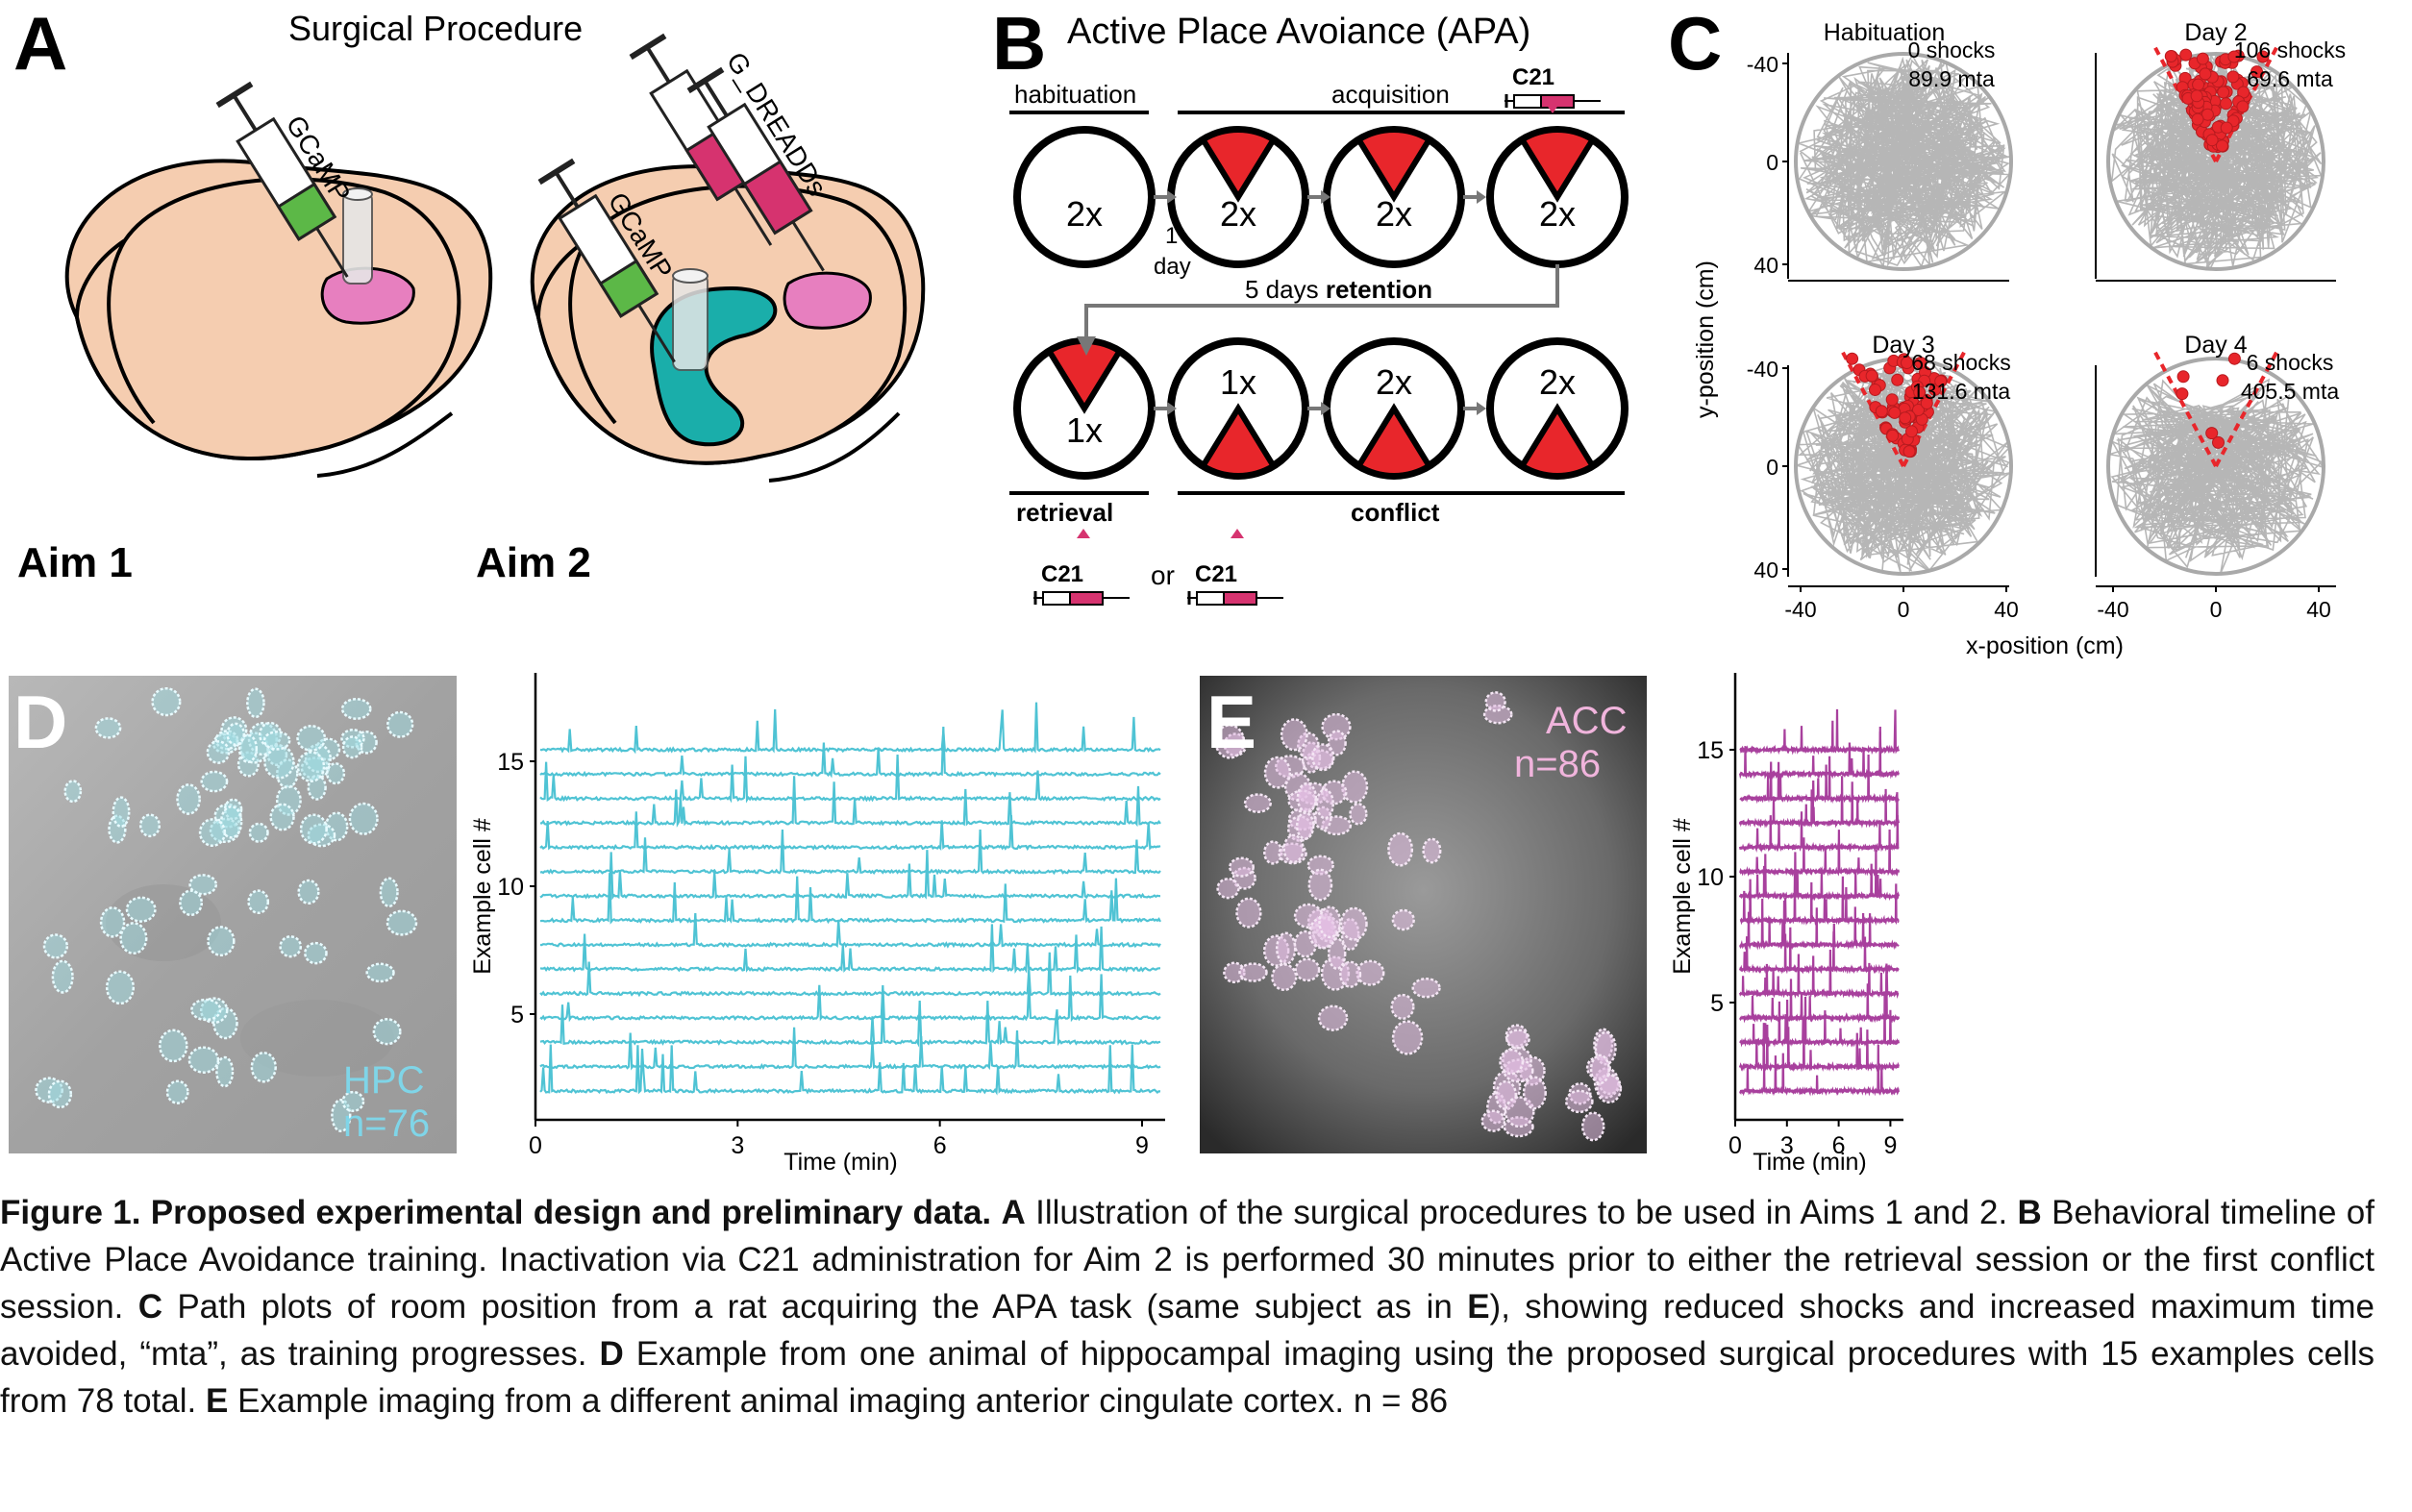  Describe the element at coordinates (1084, 408) in the screenshot. I see `arena-row2-1: 1x` at that location.